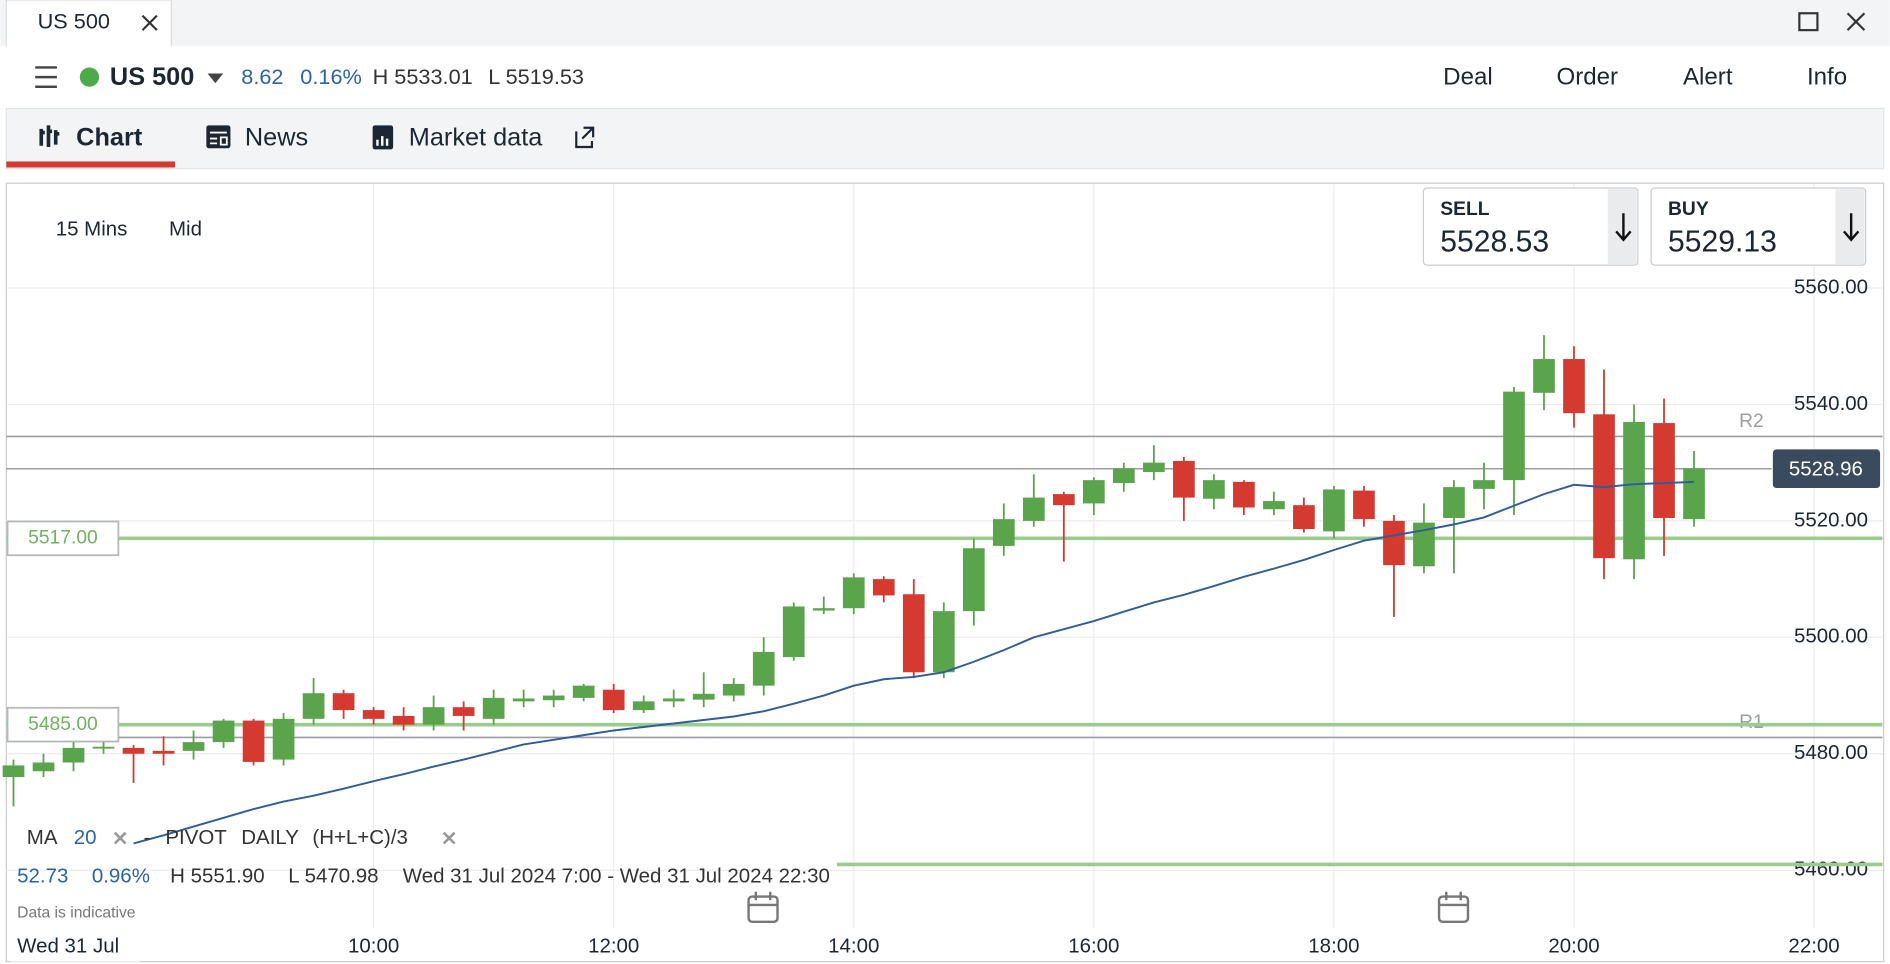 This screenshot has height=964, width=1890. Describe the element at coordinates (42, 837) in the screenshot. I see `ma-name: MA` at that location.